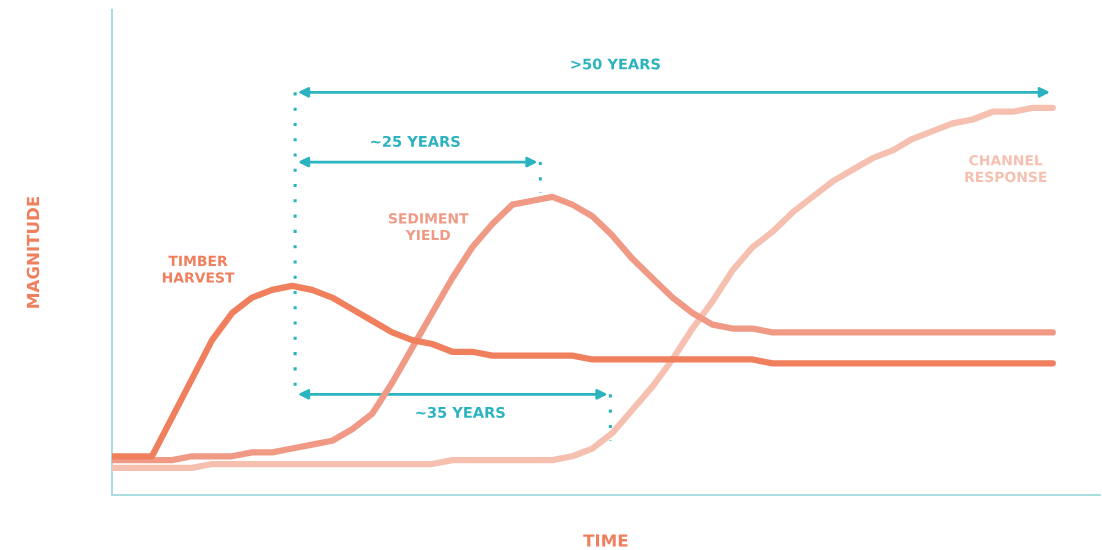 Image resolution: width=1102 pixels, height=550 pixels. Describe the element at coordinates (1006, 169) in the screenshot. I see `text: CHANNEL RESPONSE` at that location.